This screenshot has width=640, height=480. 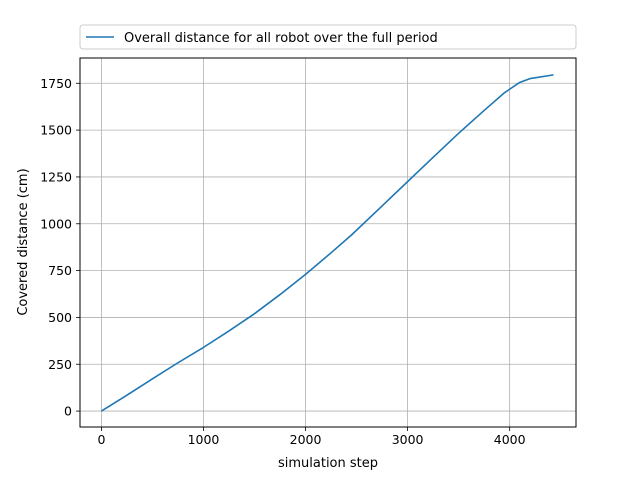 I want to click on x-axis-label: simulation step, so click(x=328, y=463).